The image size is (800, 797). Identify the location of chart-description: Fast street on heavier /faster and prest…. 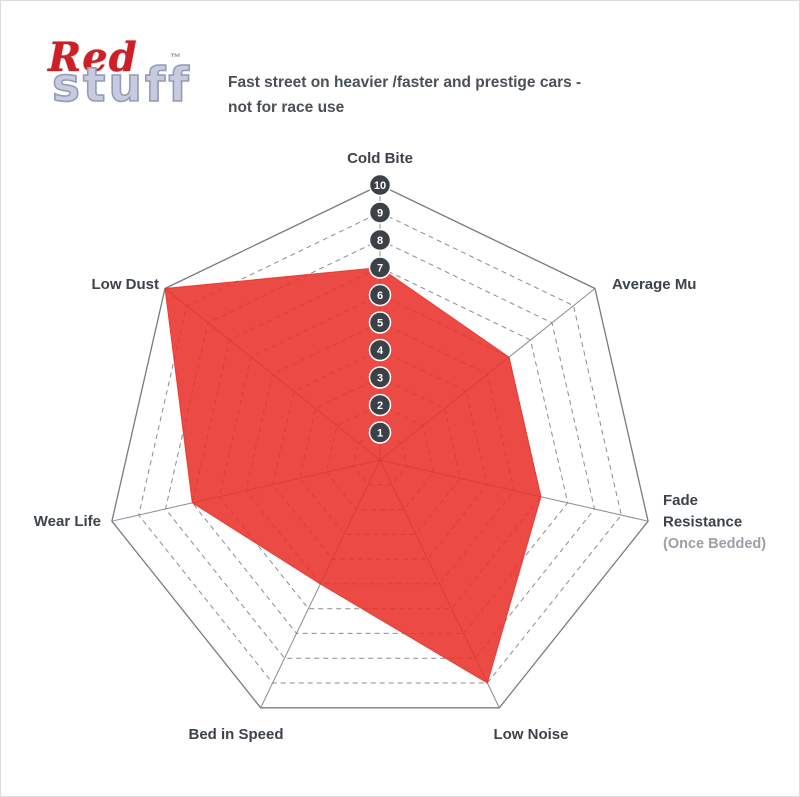
(458, 95).